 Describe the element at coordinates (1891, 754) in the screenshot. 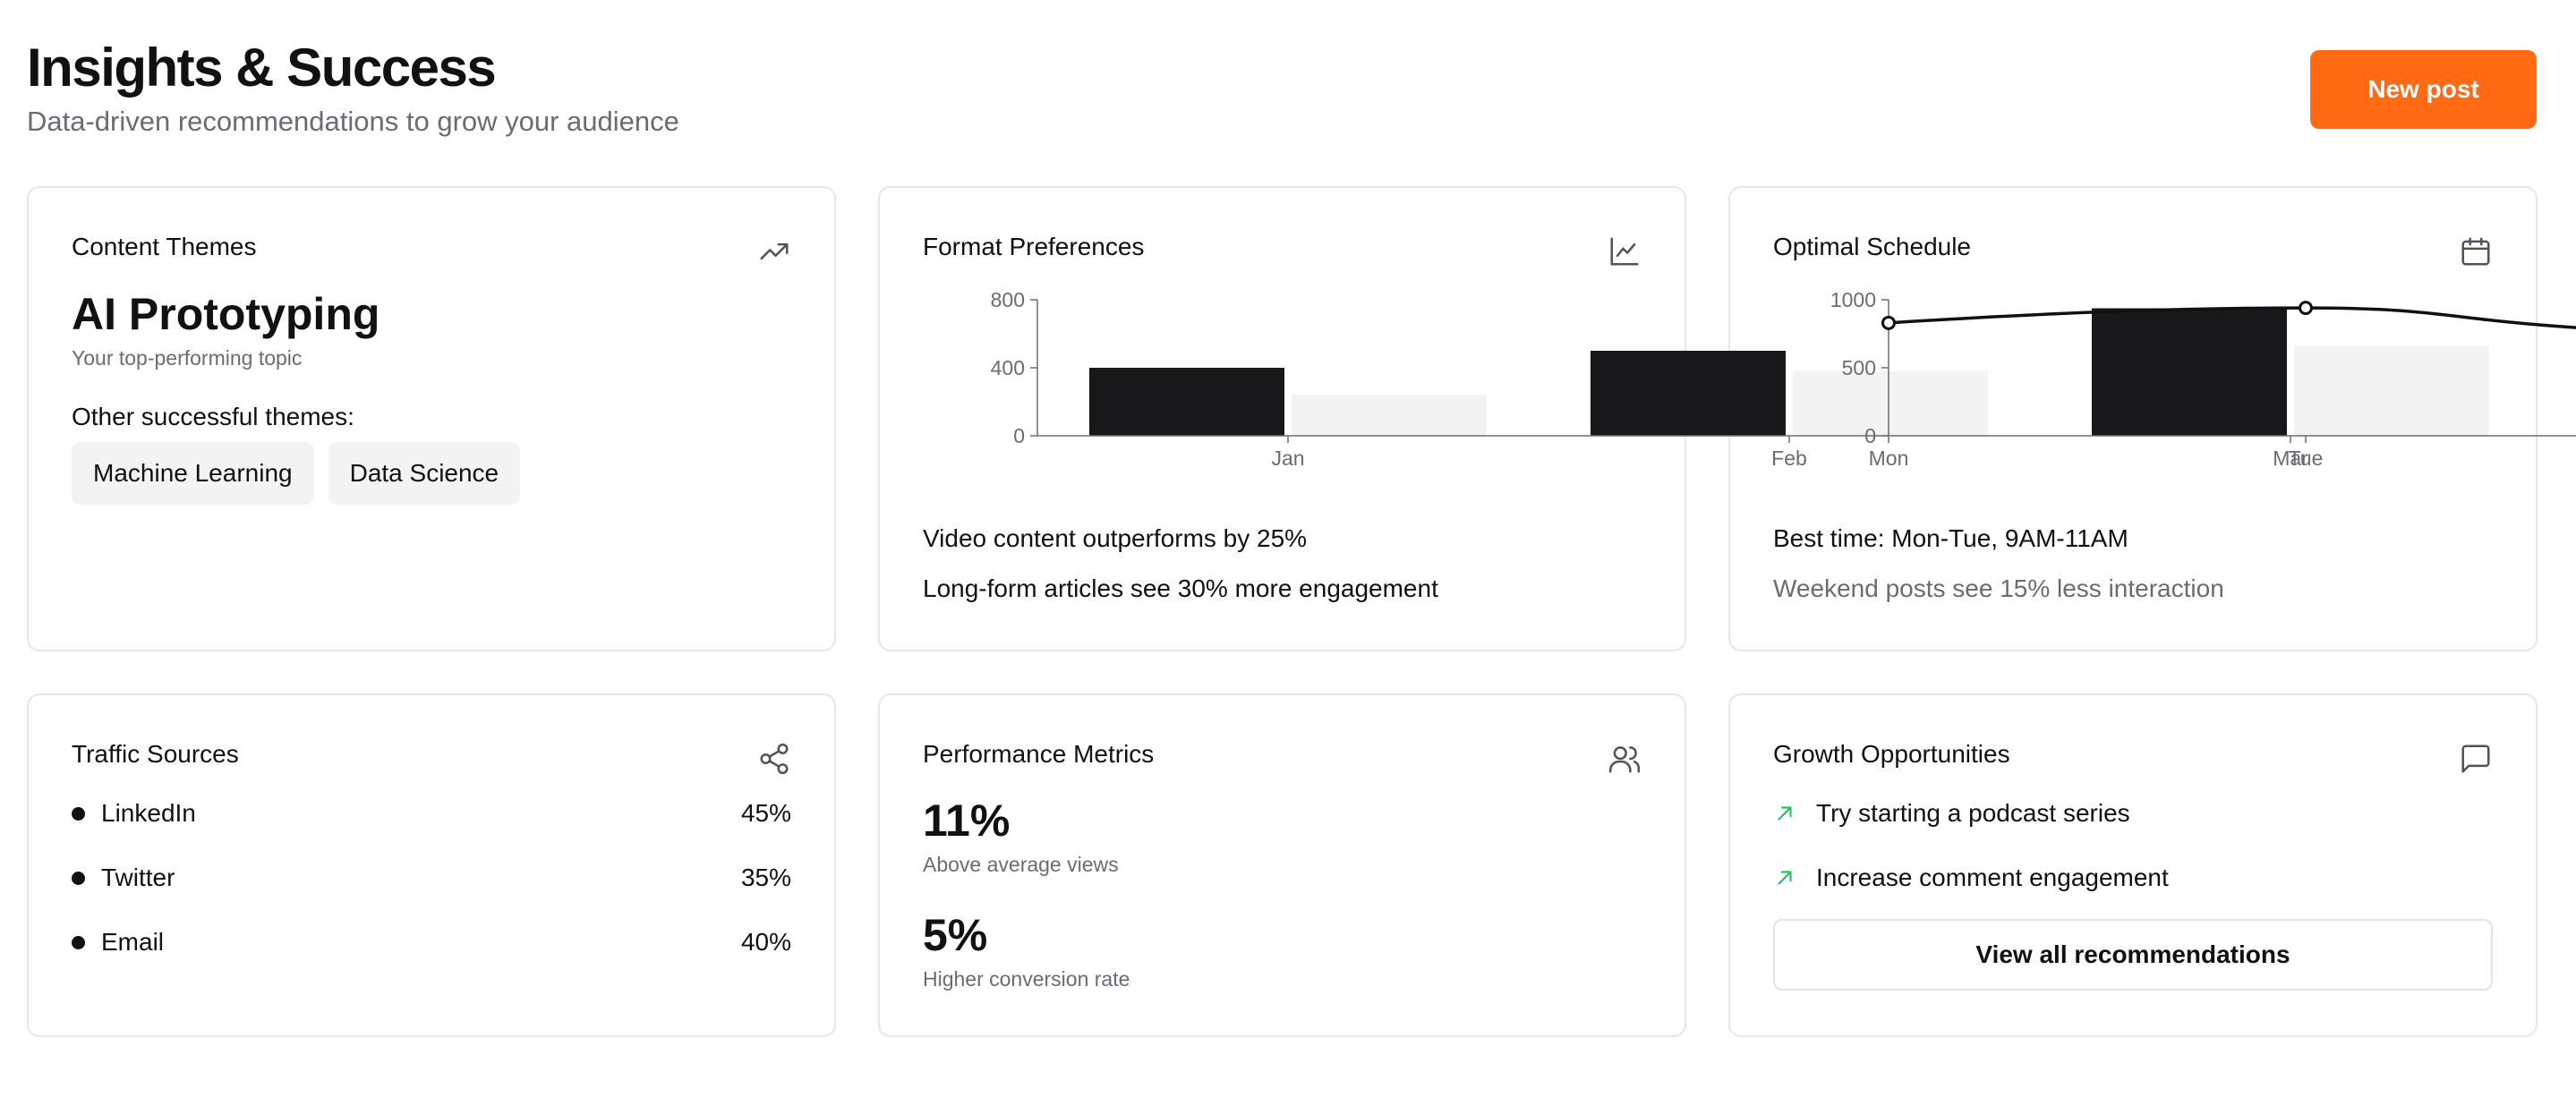

I see `card-title: Growth Opportunities` at that location.